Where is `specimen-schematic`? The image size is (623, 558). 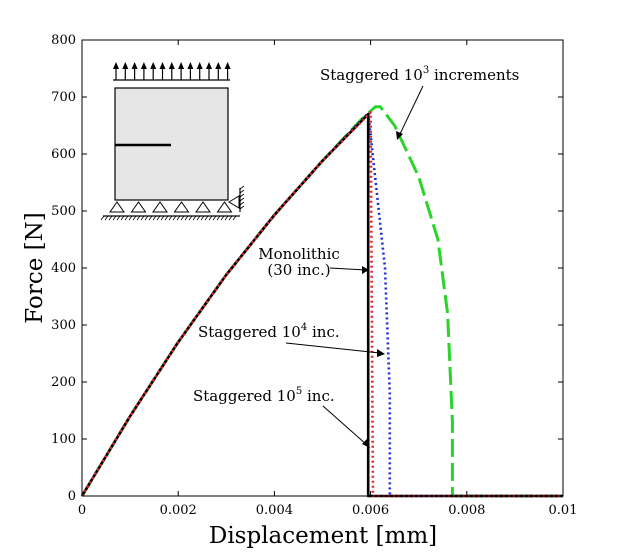
specimen-schematic is located at coordinates (172, 141).